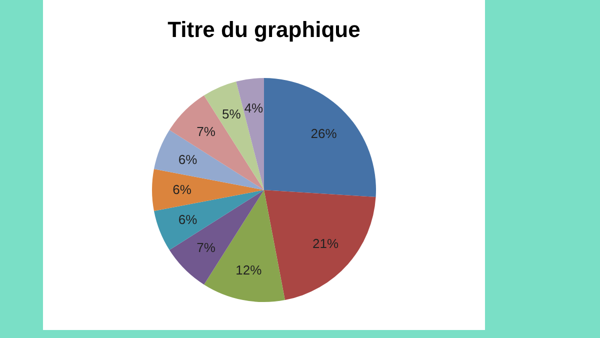 This screenshot has height=338, width=600. Describe the element at coordinates (325, 244) in the screenshot. I see `data-label: 21%` at that location.